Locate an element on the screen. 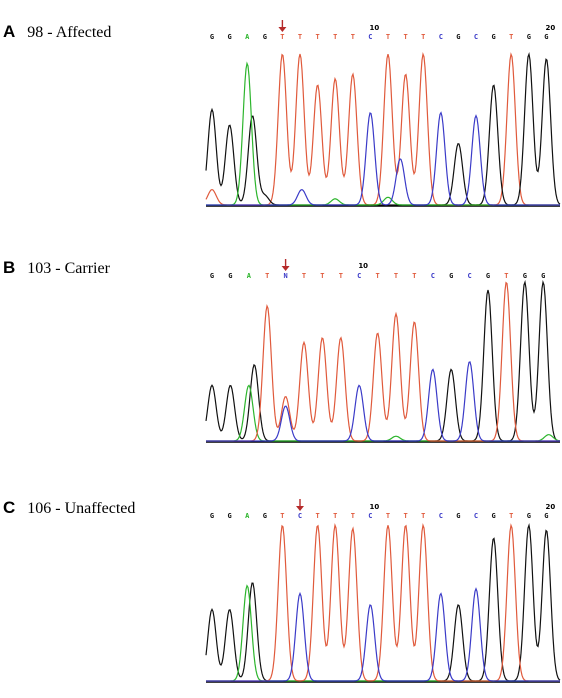 This screenshot has height=698, width=562. base-call-b-9: C is located at coordinates (359, 276).